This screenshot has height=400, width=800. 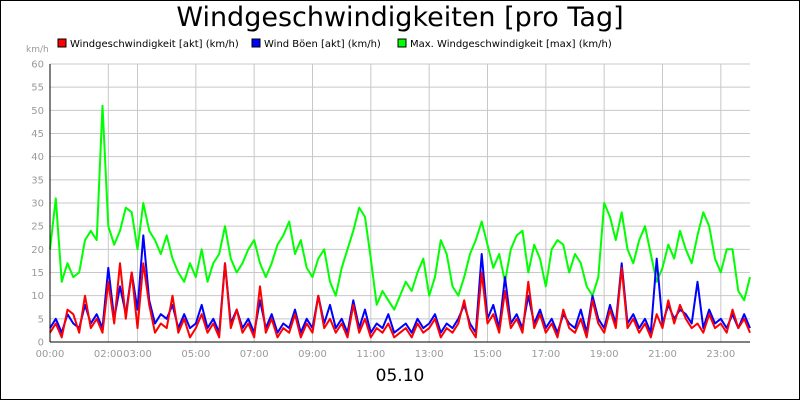 I want to click on y-tick-label: 15, so click(x=37, y=273).